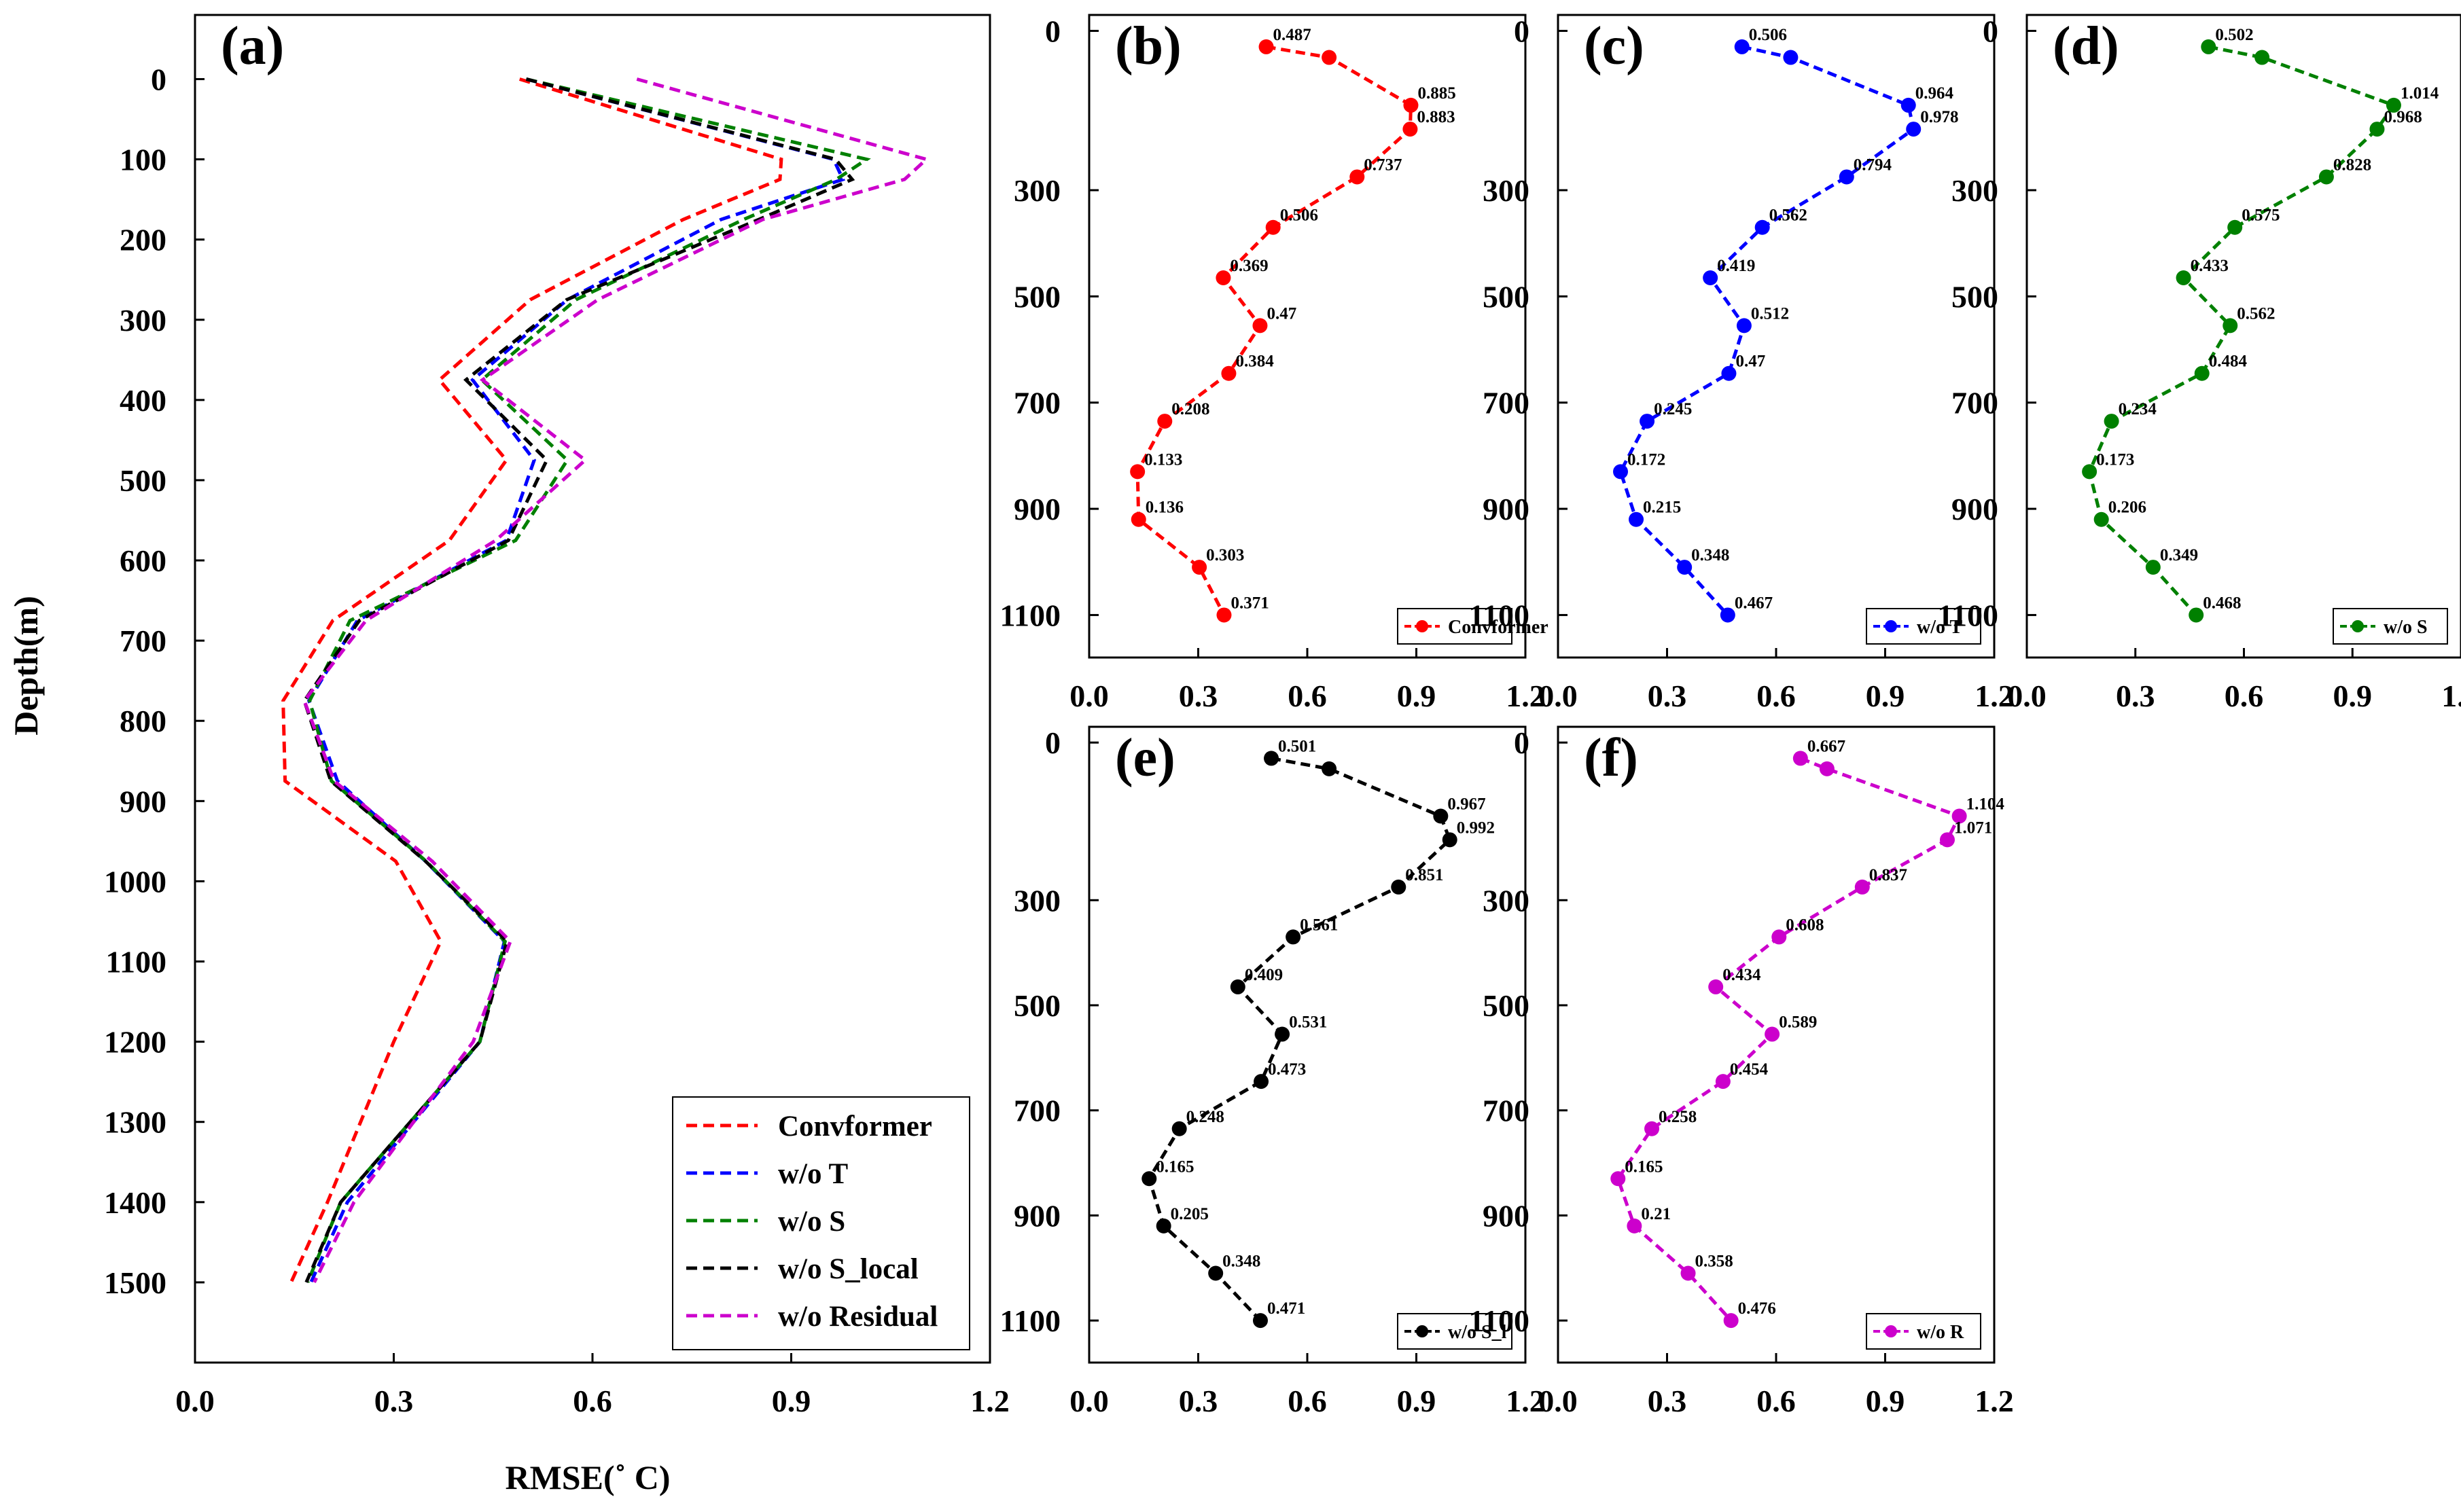 This screenshot has width=2461, height=1512. I want to click on x-tick-label: 0.0, so click(1558, 696).